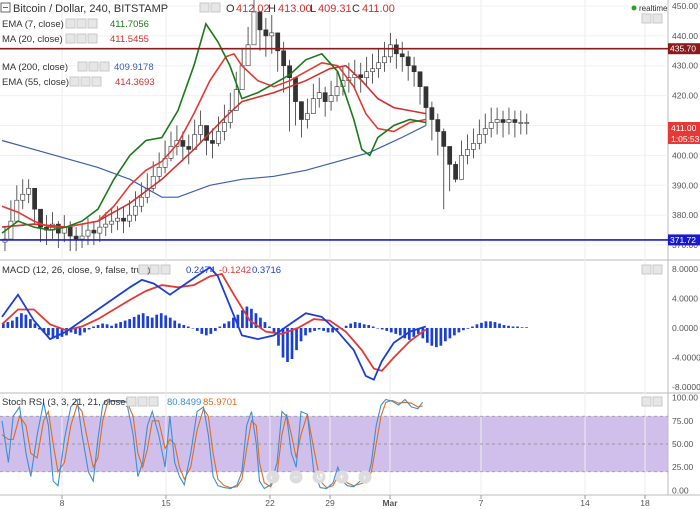  Describe the element at coordinates (684, 128) in the screenshot. I see `last-price-label: 411.00` at that location.